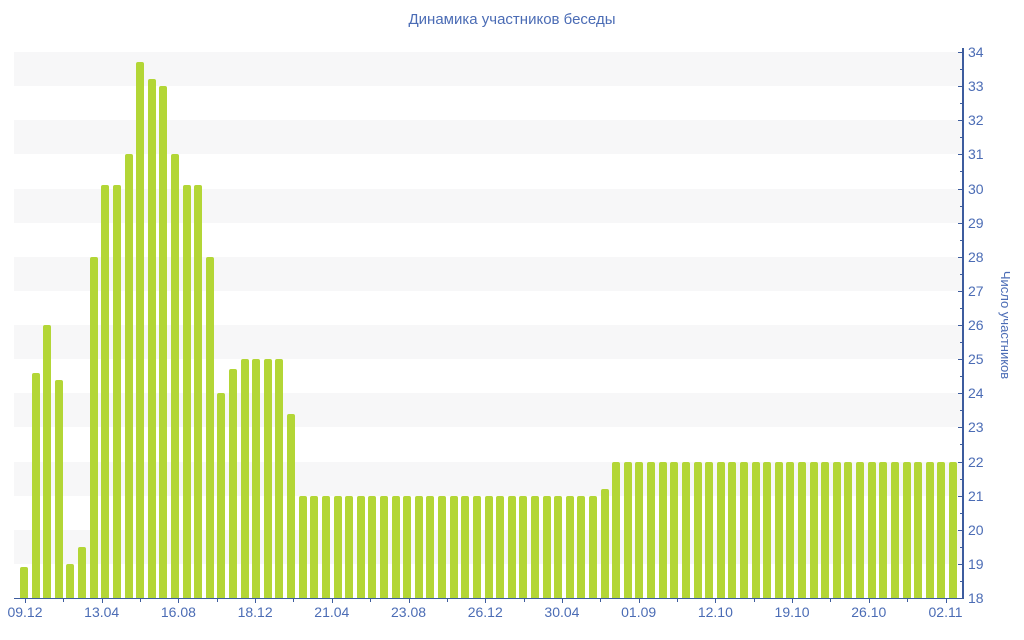 This screenshot has width=1024, height=640. I want to click on x-tick-label: 26.12, so click(485, 612).